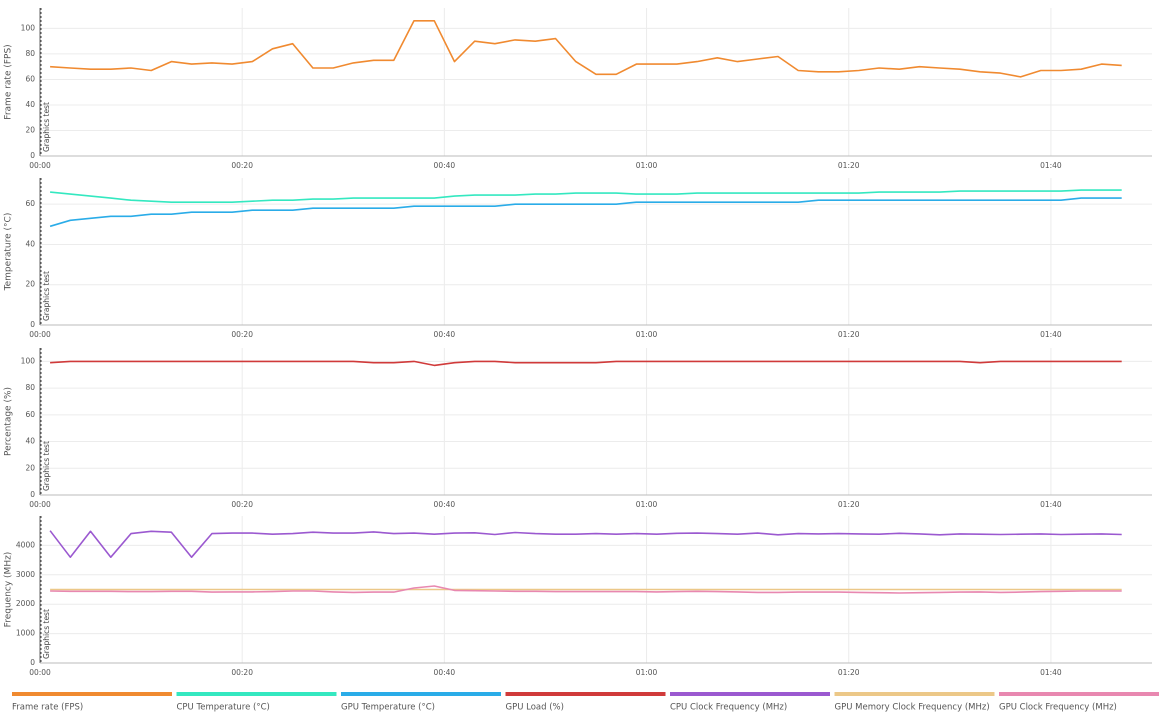 The height and width of the screenshot is (718, 1169). What do you see at coordinates (25, 603) in the screenshot?
I see `y-tick-label: 2000` at bounding box center [25, 603].